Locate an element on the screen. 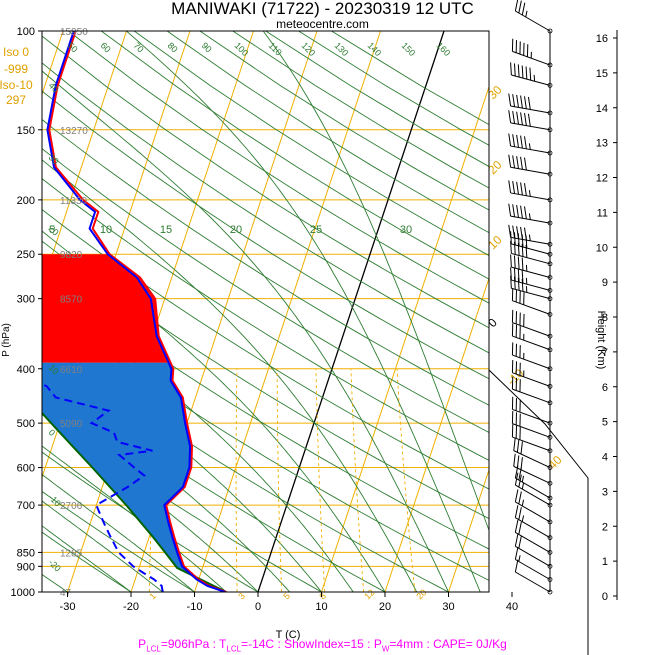 The width and height of the screenshot is (645, 655). y-tick-label: 100 is located at coordinates (26, 32).